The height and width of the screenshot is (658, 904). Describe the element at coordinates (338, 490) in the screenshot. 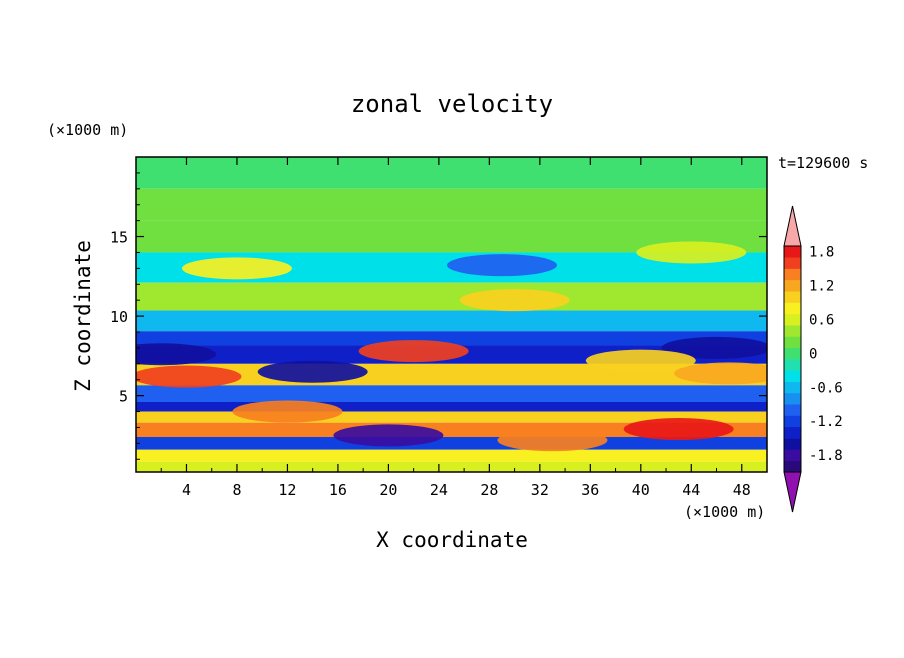

I see `x-tick-label: 16` at that location.